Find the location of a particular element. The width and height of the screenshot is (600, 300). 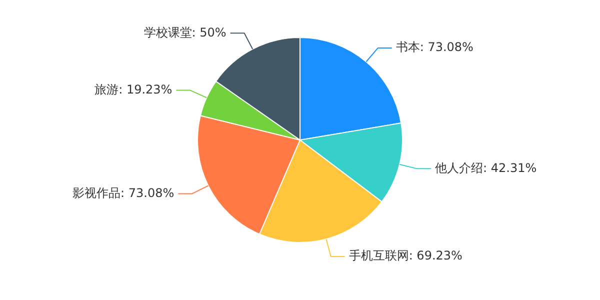

slice-label: 影视作品: 73.08% is located at coordinates (123, 193).